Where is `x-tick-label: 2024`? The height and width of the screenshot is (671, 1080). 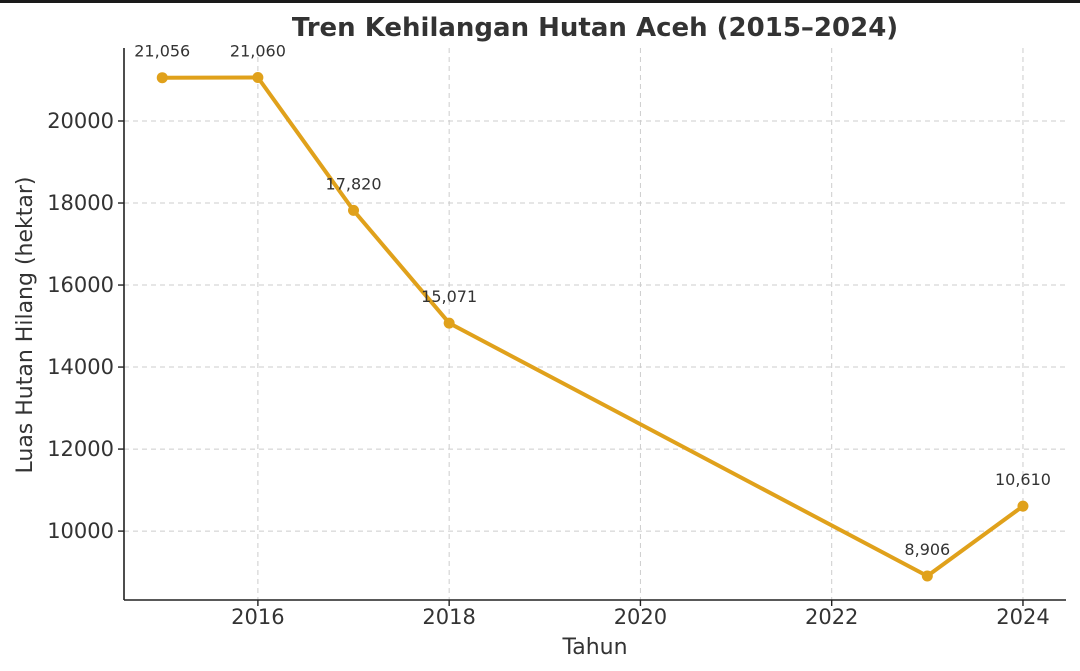
x-tick-label: 2024 is located at coordinates (1022, 617).